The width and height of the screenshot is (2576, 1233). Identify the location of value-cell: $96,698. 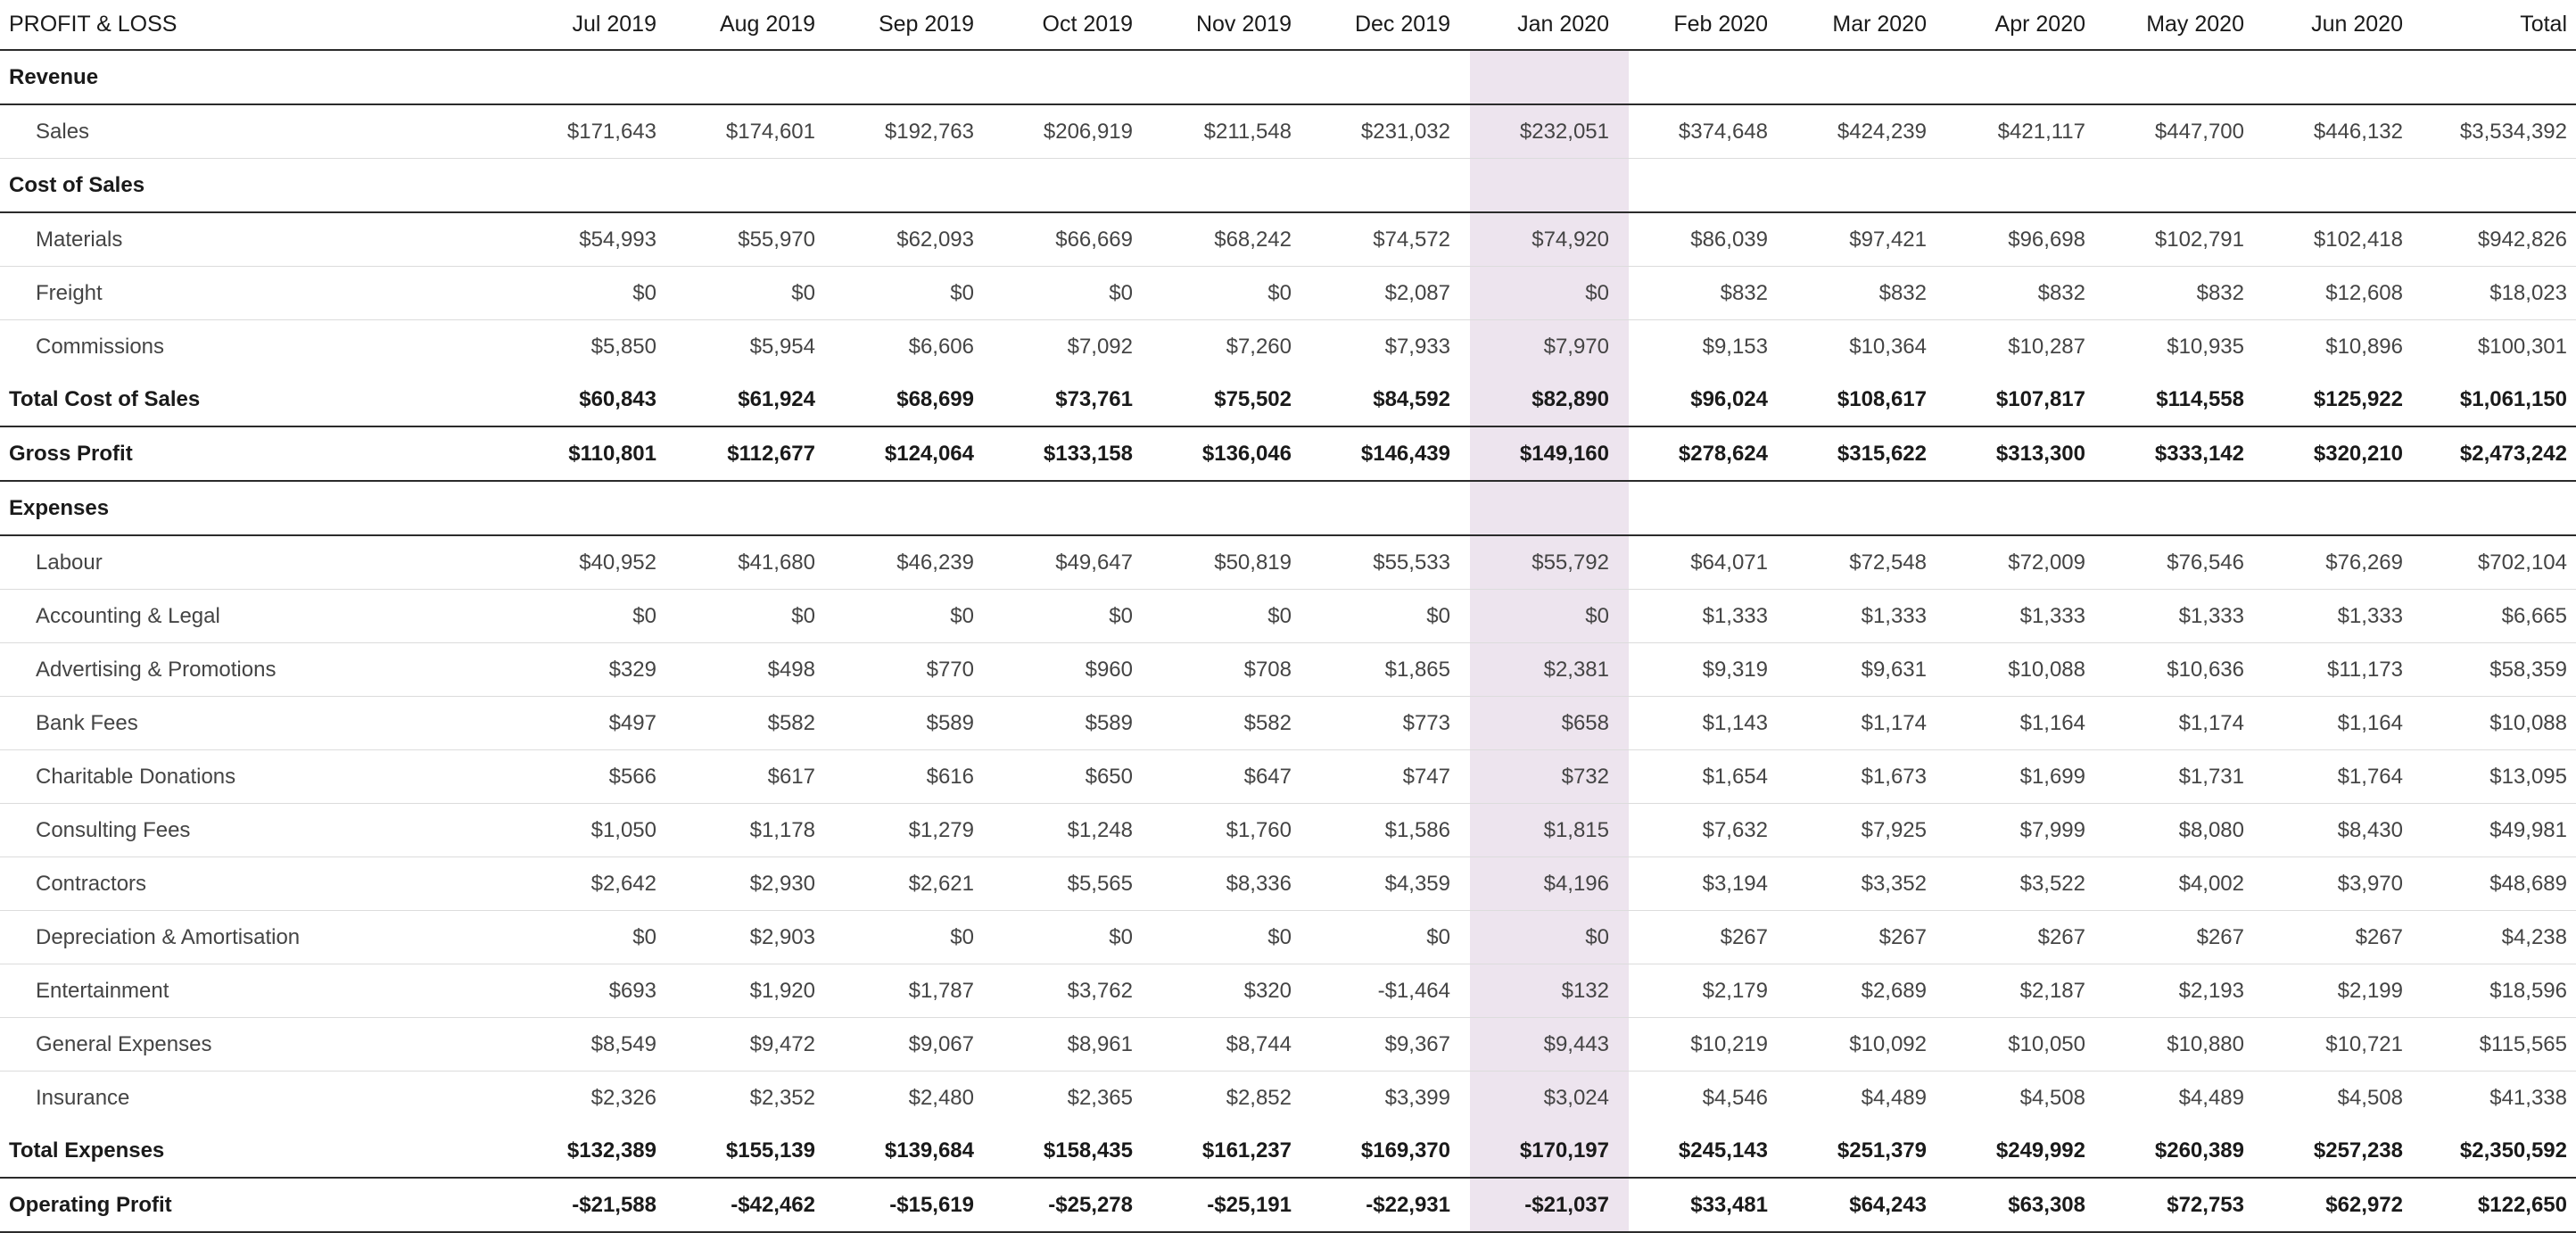
(2015, 239).